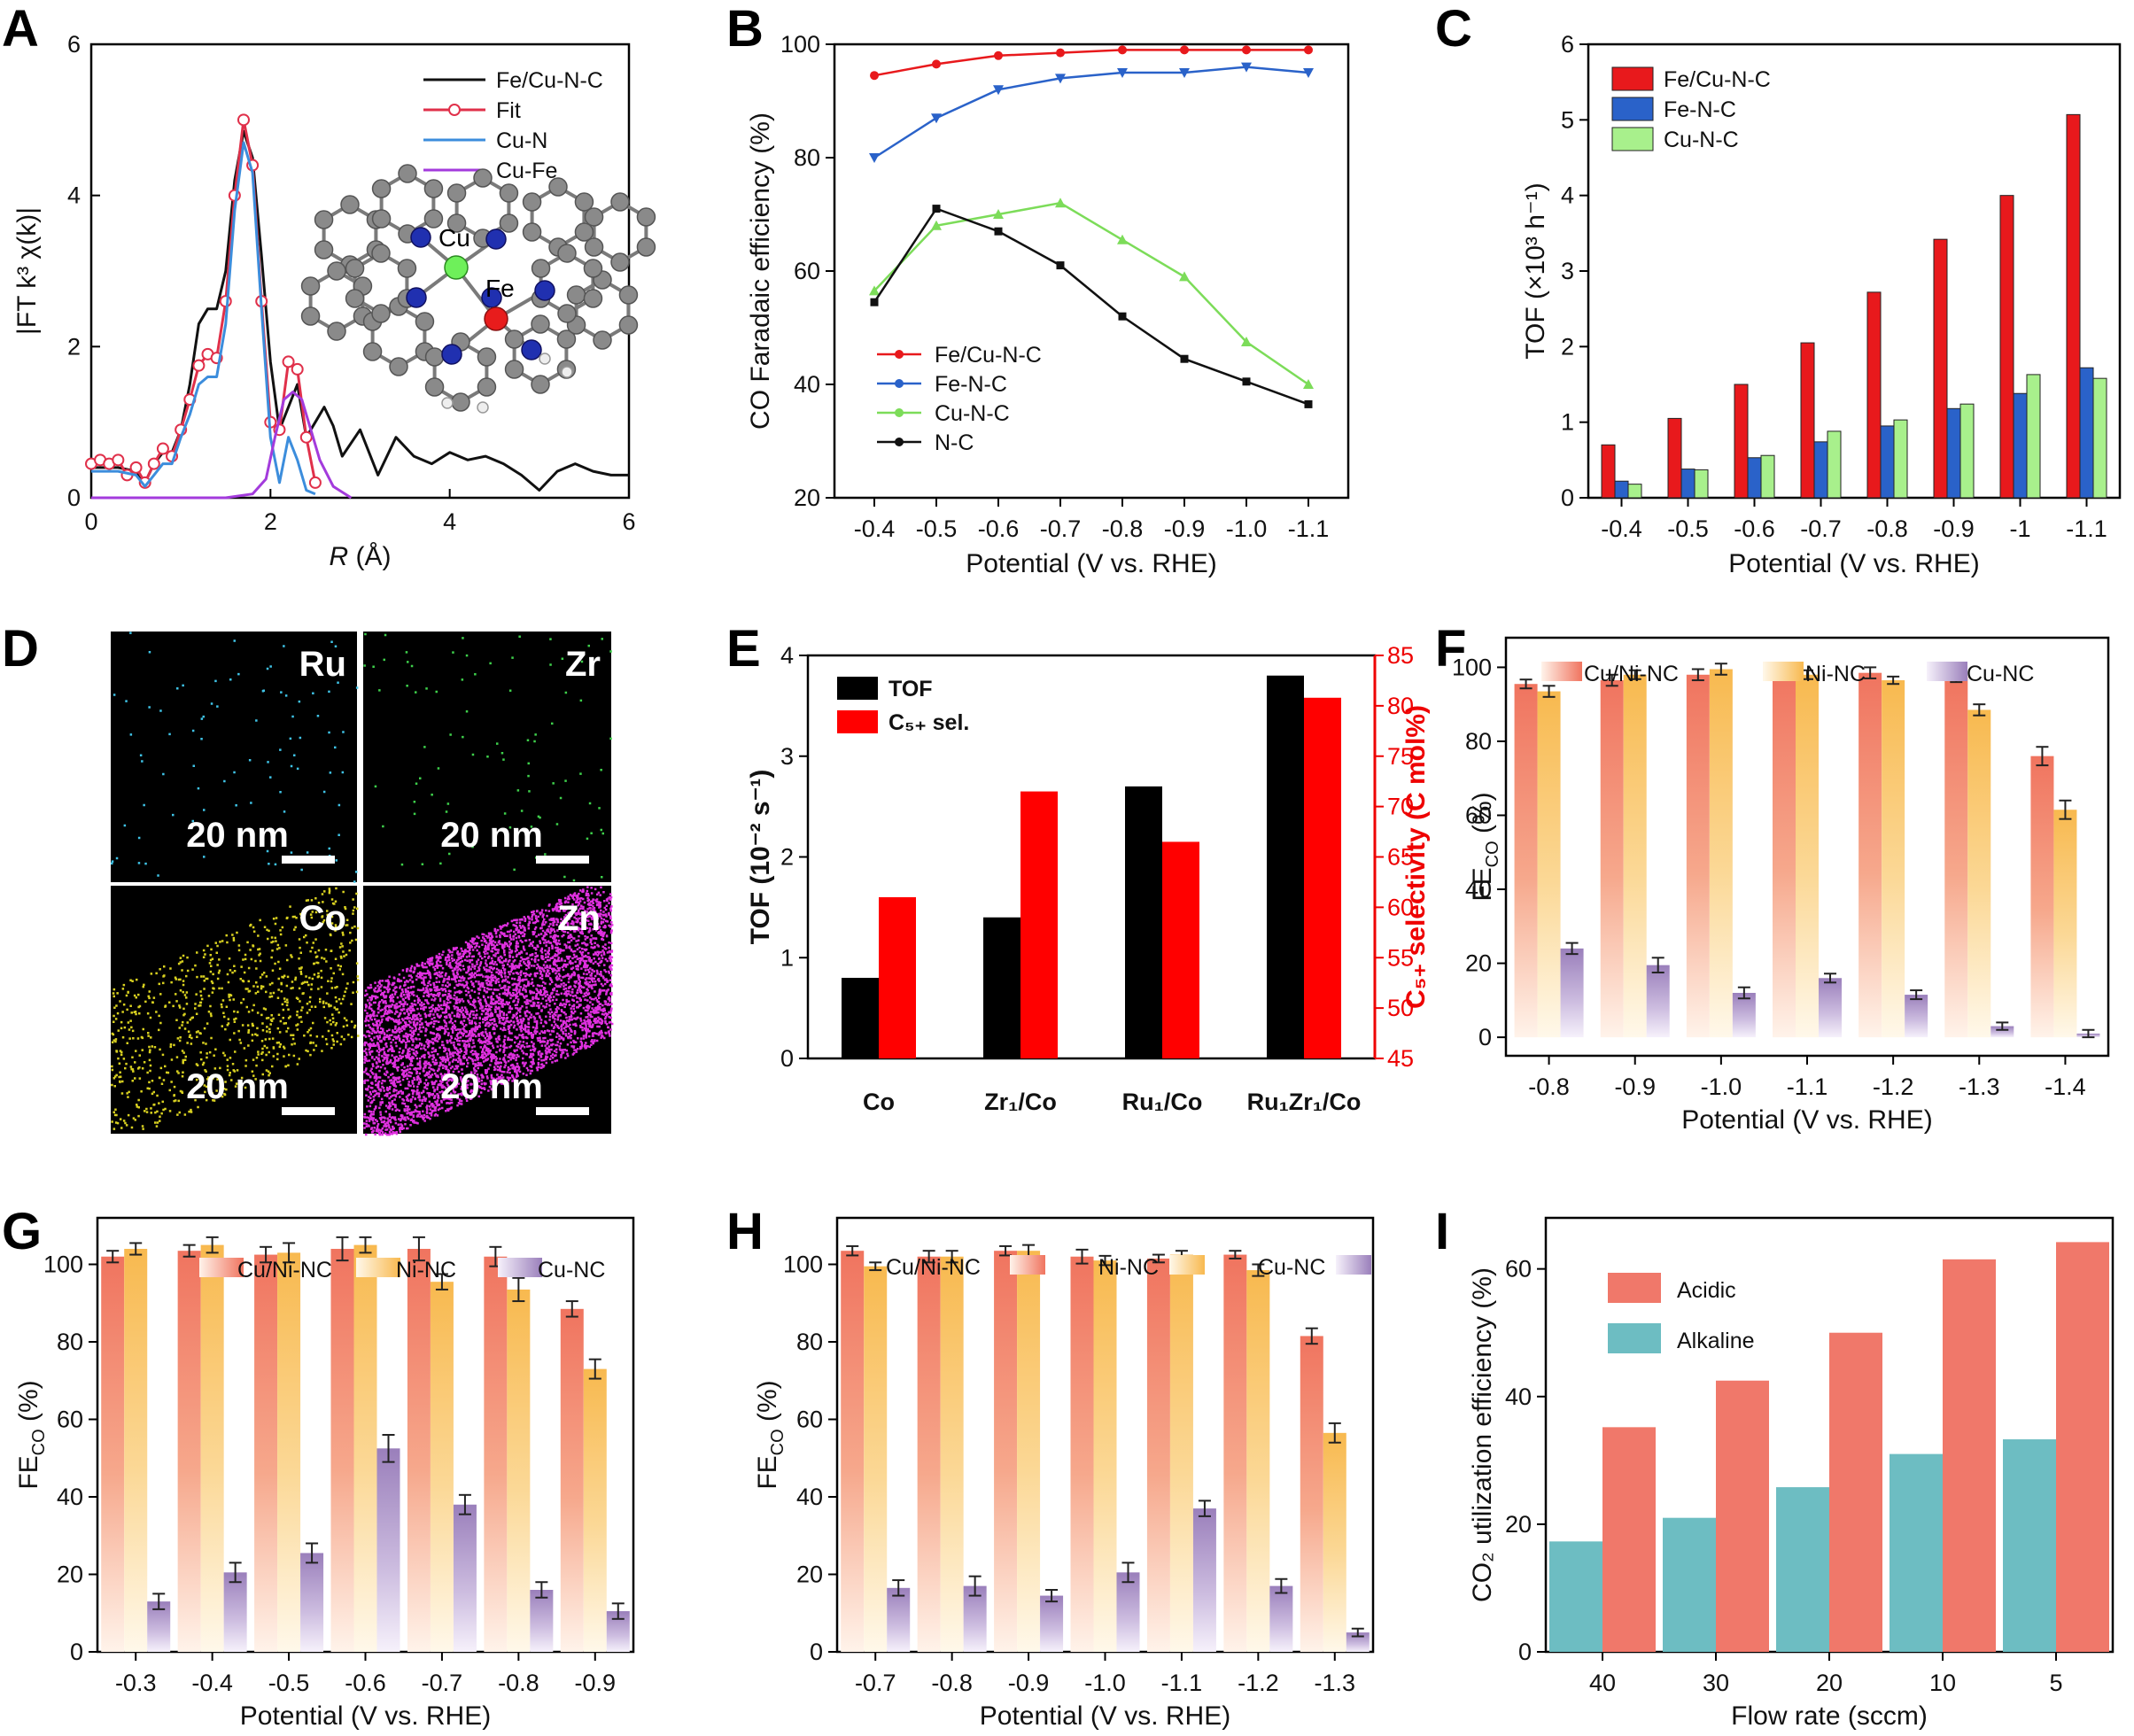 This screenshot has height=1736, width=2134. I want to click on chart-c-xtick-label: -1.1, so click(2086, 528).